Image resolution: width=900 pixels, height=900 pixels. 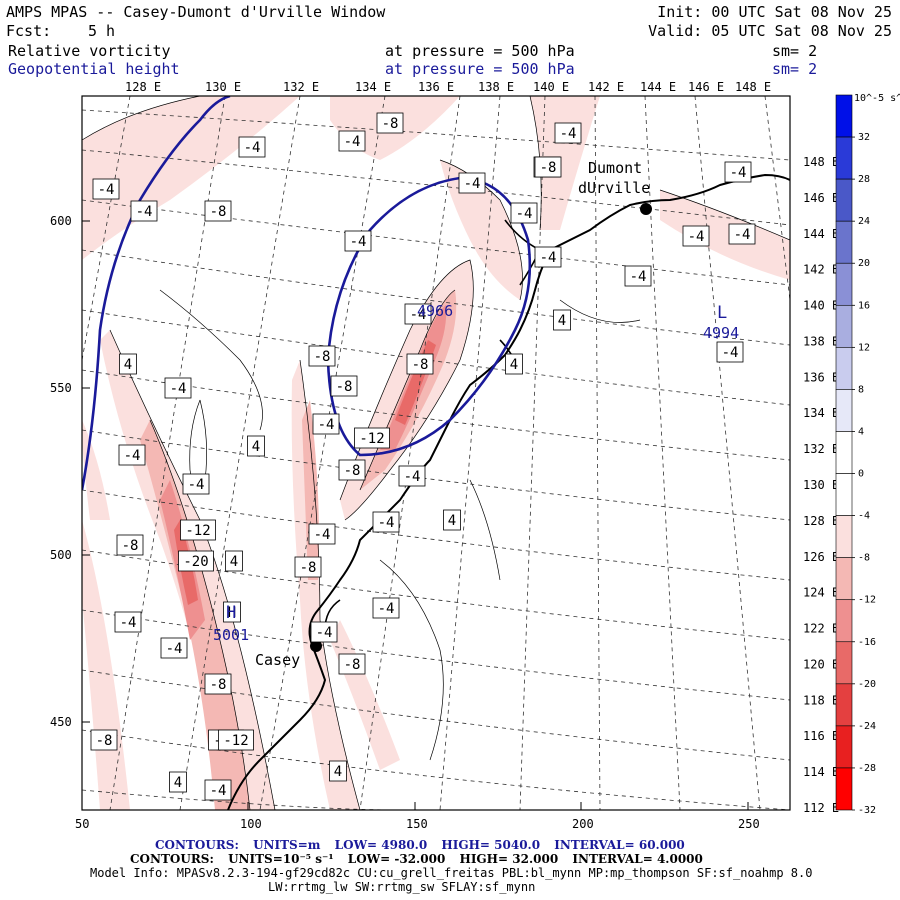 I want to click on x-tick-label: 200, so click(x=583, y=824).